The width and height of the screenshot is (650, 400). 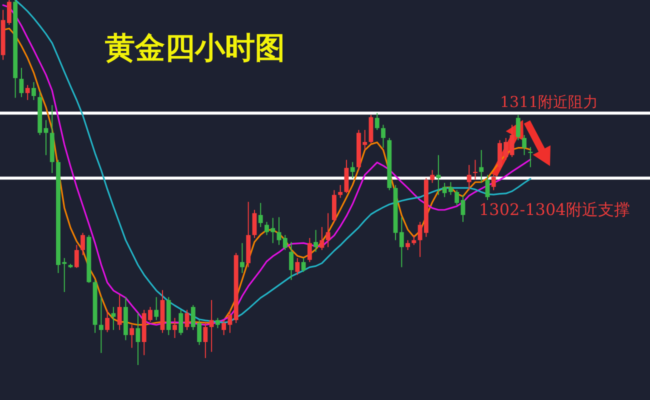 I want to click on ref-line-label: 1302-1304附近支撑, so click(x=554, y=210).